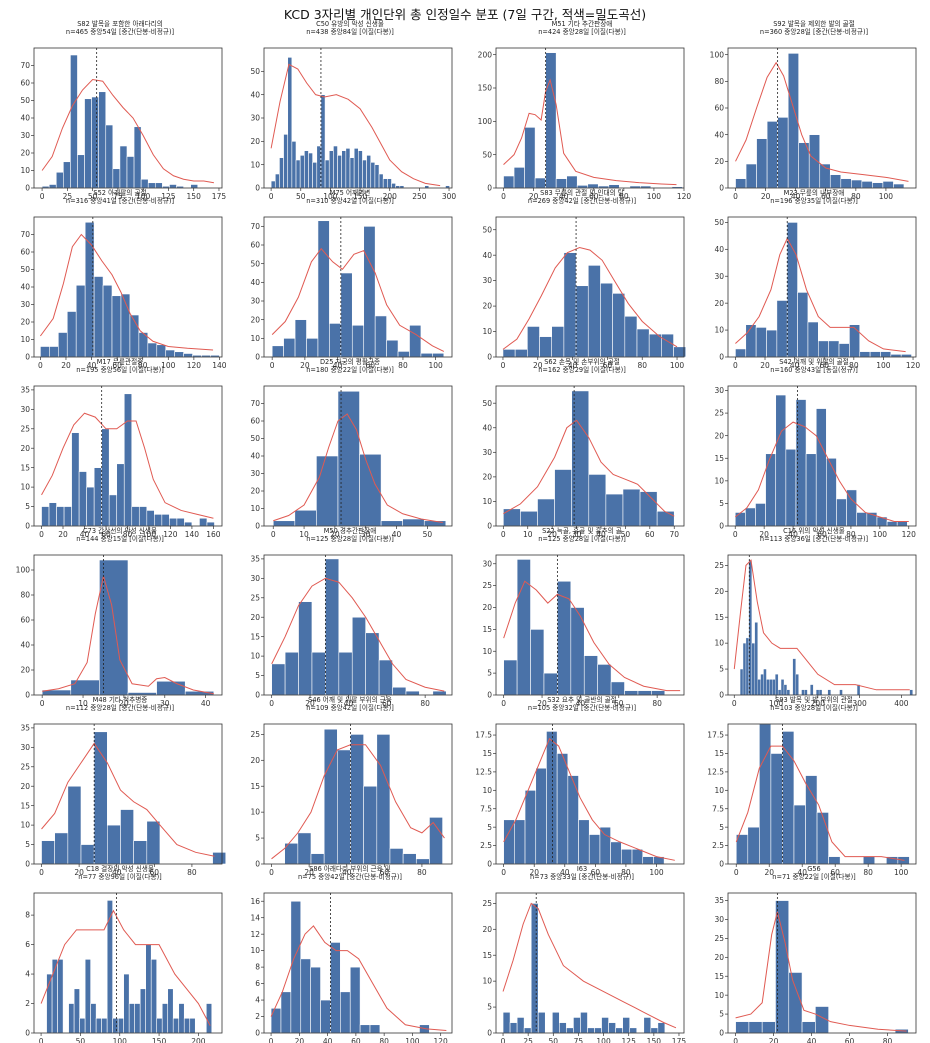 Image resolution: width=930 pixels, height=1043 pixels. I want to click on panel-title-code: S62 손목 및 손부위의 골절, so click(582, 362).